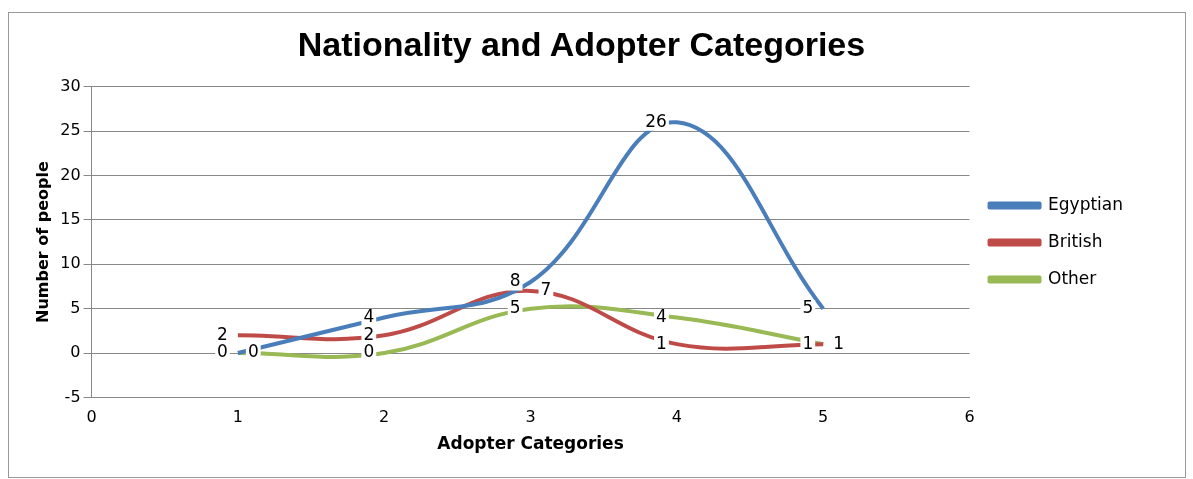 Image resolution: width=1193 pixels, height=479 pixels. I want to click on x-tick-label: 2, so click(384, 417).